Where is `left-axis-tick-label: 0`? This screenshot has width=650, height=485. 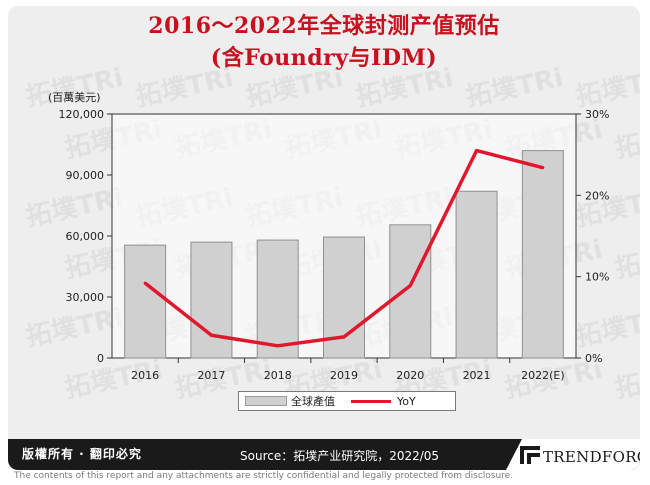 left-axis-tick-label: 0 is located at coordinates (100, 358).